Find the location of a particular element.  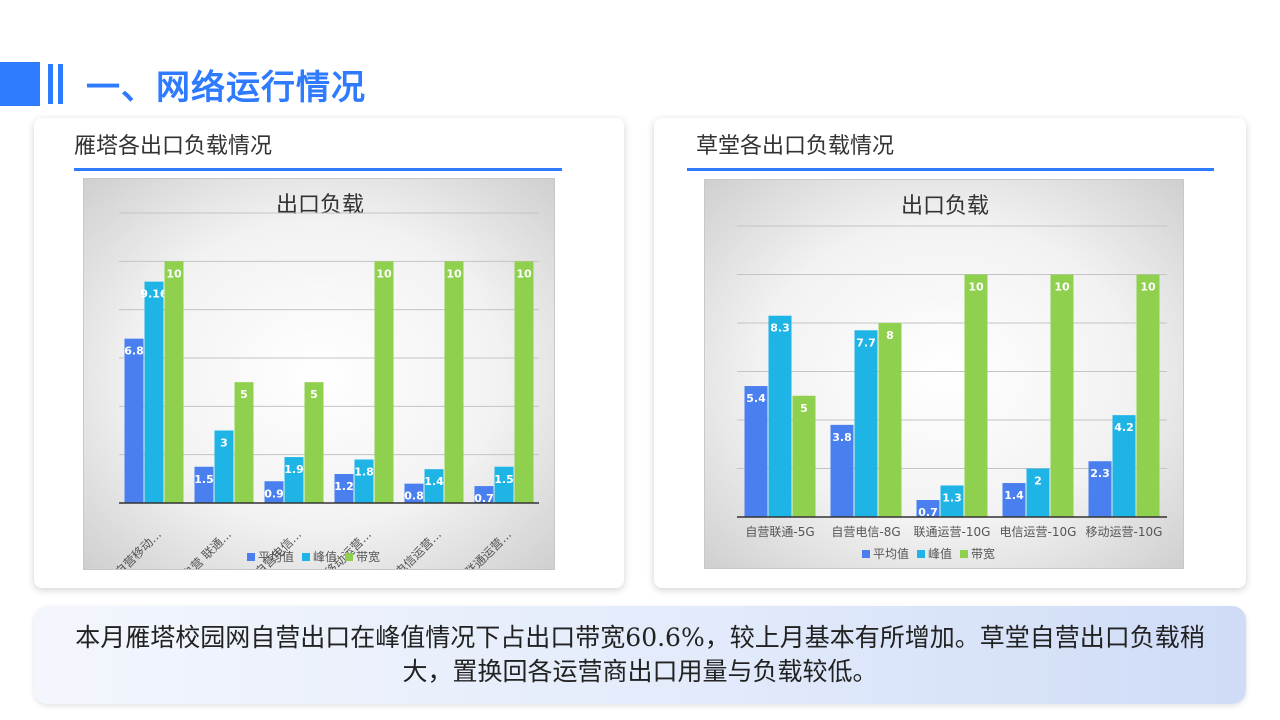

yanta-data-label: 3 is located at coordinates (224, 443).